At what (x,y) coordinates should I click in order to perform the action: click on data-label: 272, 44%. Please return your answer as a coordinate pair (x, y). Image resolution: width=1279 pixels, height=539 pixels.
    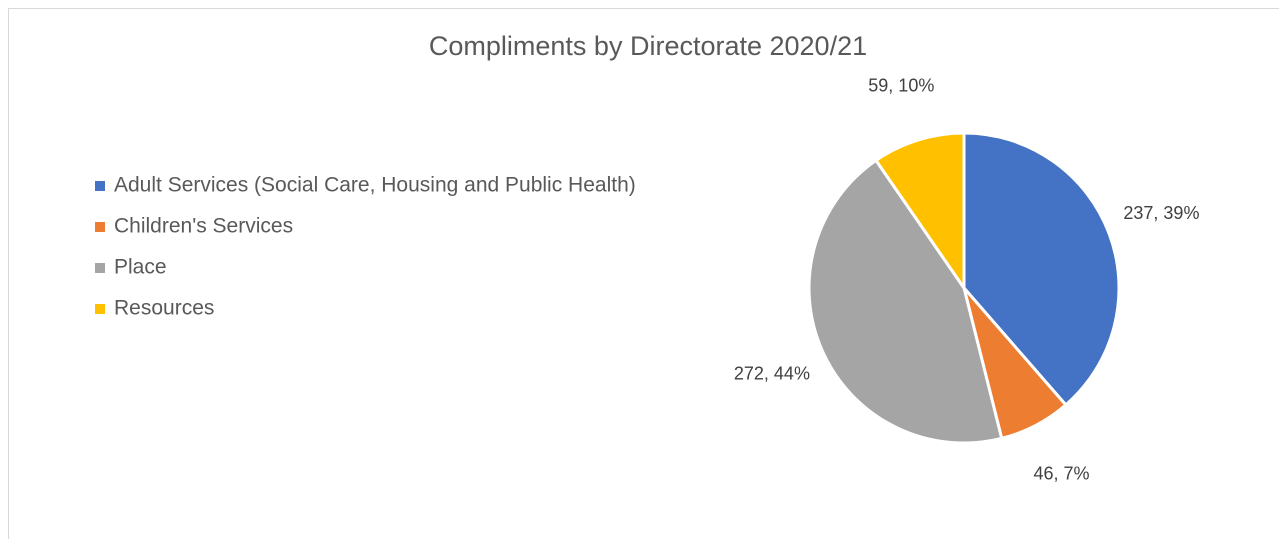
    Looking at the image, I should click on (772, 374).